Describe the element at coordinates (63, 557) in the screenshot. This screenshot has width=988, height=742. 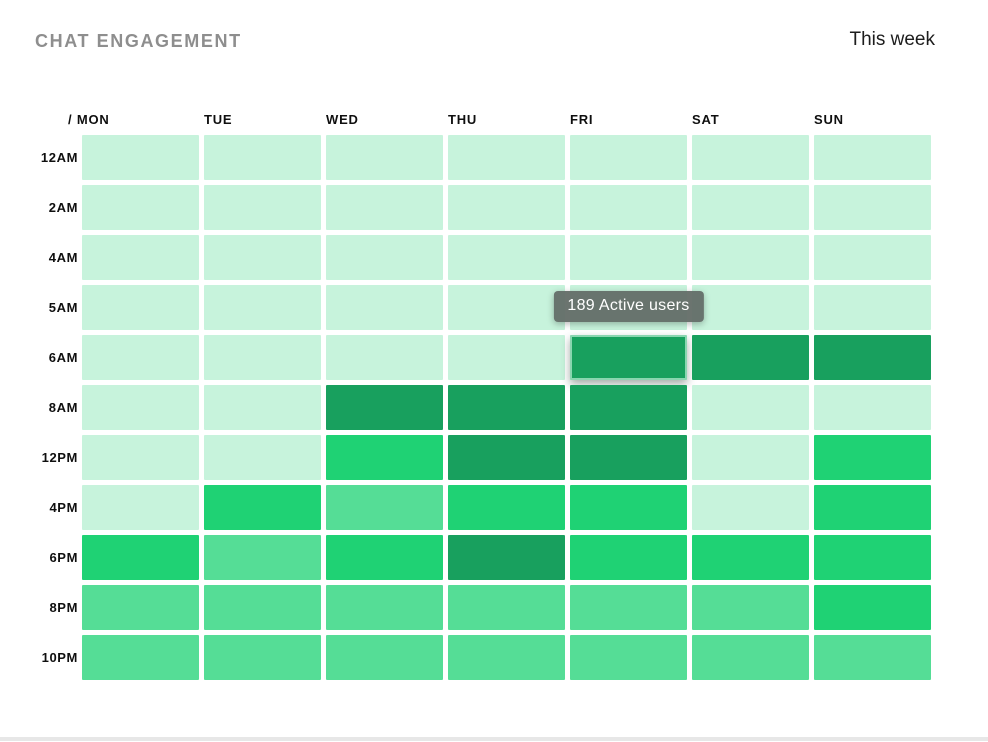
I see `row-label: 6PM` at that location.